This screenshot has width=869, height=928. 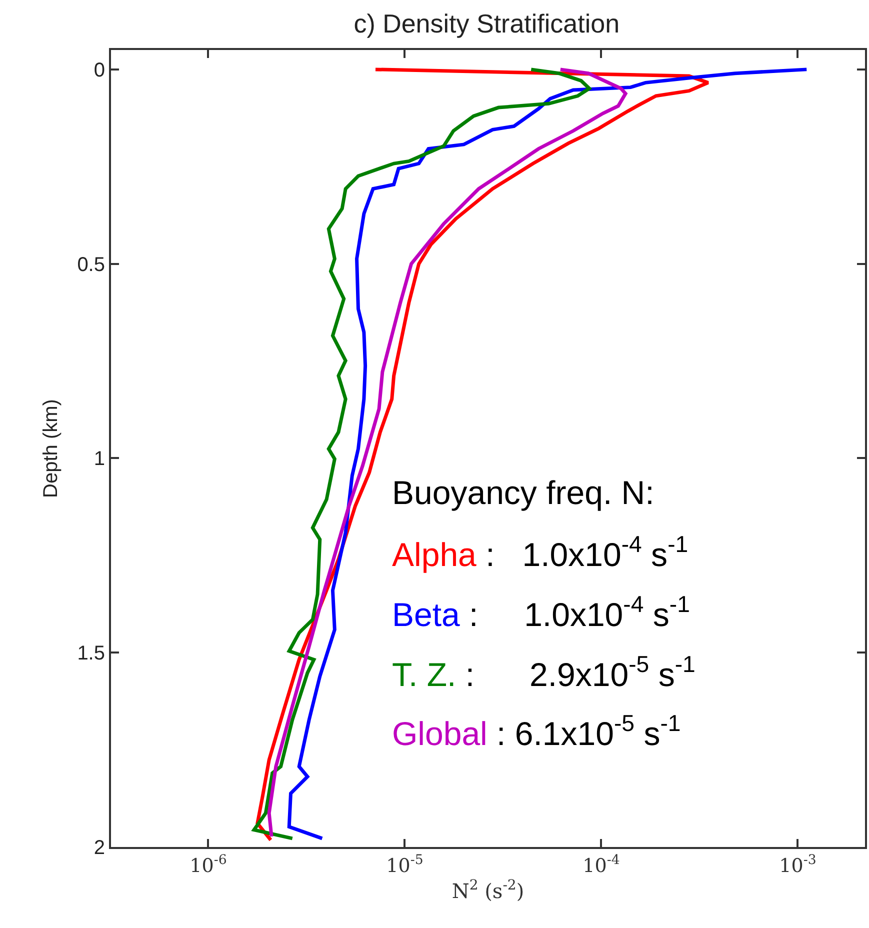 What do you see at coordinates (424, 674) in the screenshot?
I see `text: T. Z.` at bounding box center [424, 674].